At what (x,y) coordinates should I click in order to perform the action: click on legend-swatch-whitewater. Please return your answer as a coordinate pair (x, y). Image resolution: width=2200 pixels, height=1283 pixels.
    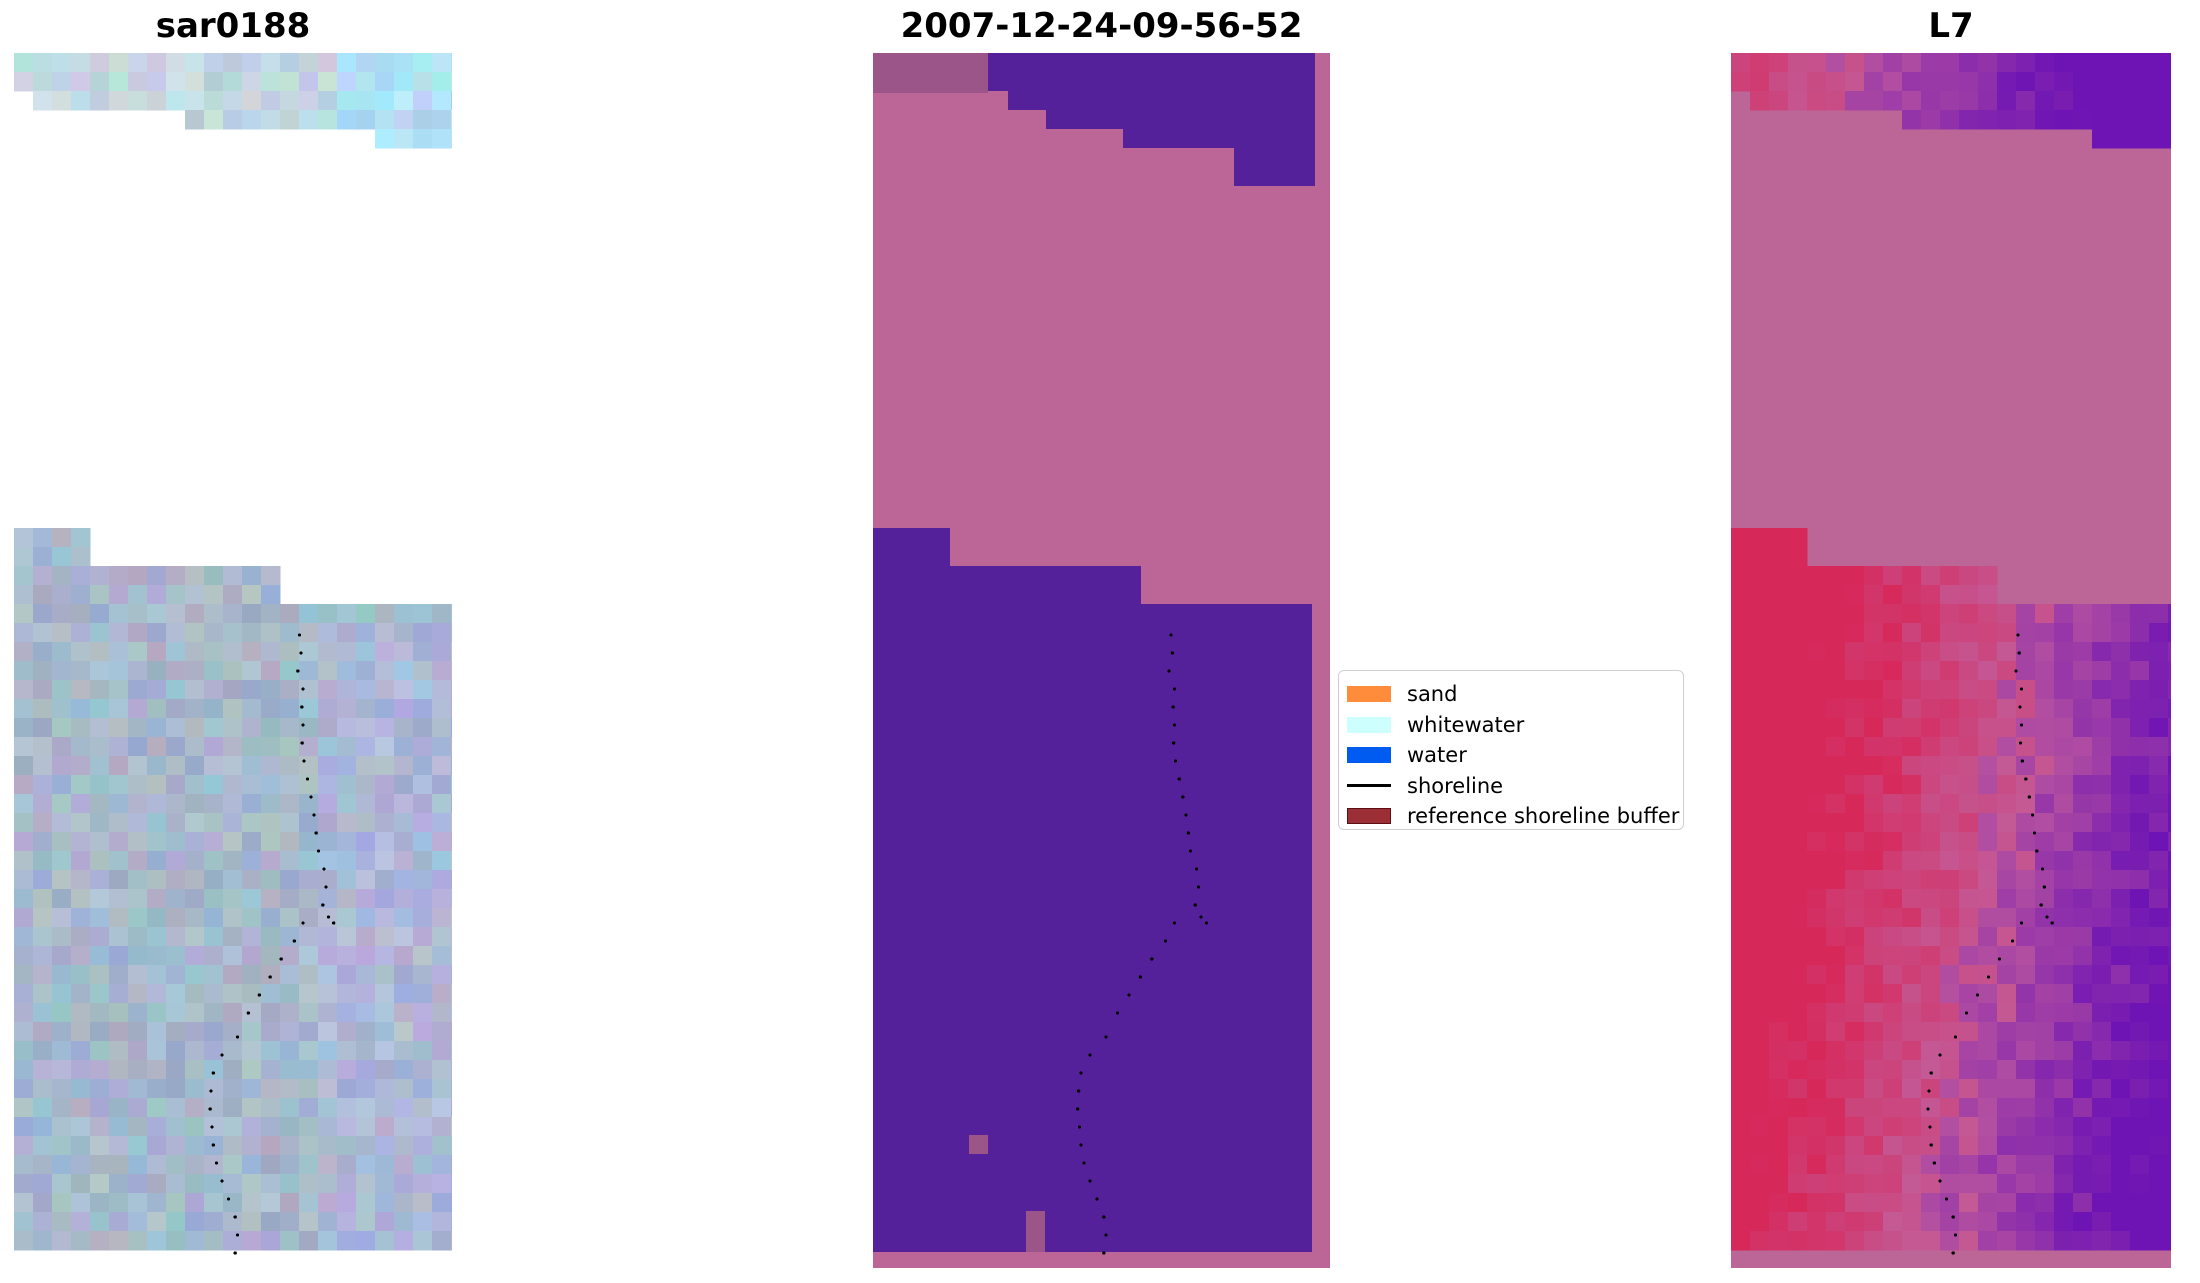
    Looking at the image, I should click on (1369, 724).